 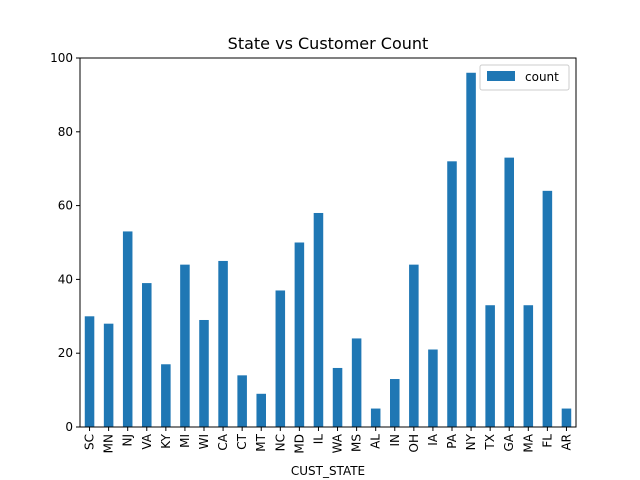 I want to click on x-tick-label: MN, so click(x=109, y=443).